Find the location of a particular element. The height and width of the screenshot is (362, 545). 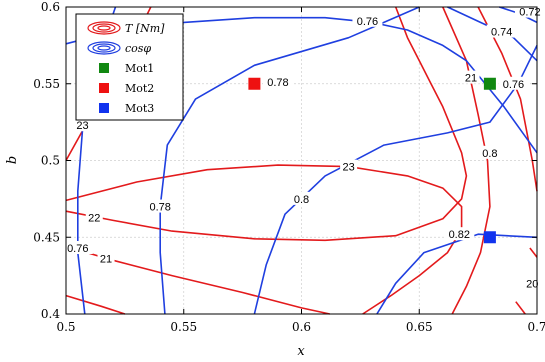

cosphi-contour-label: 0.74 is located at coordinates (501, 33).